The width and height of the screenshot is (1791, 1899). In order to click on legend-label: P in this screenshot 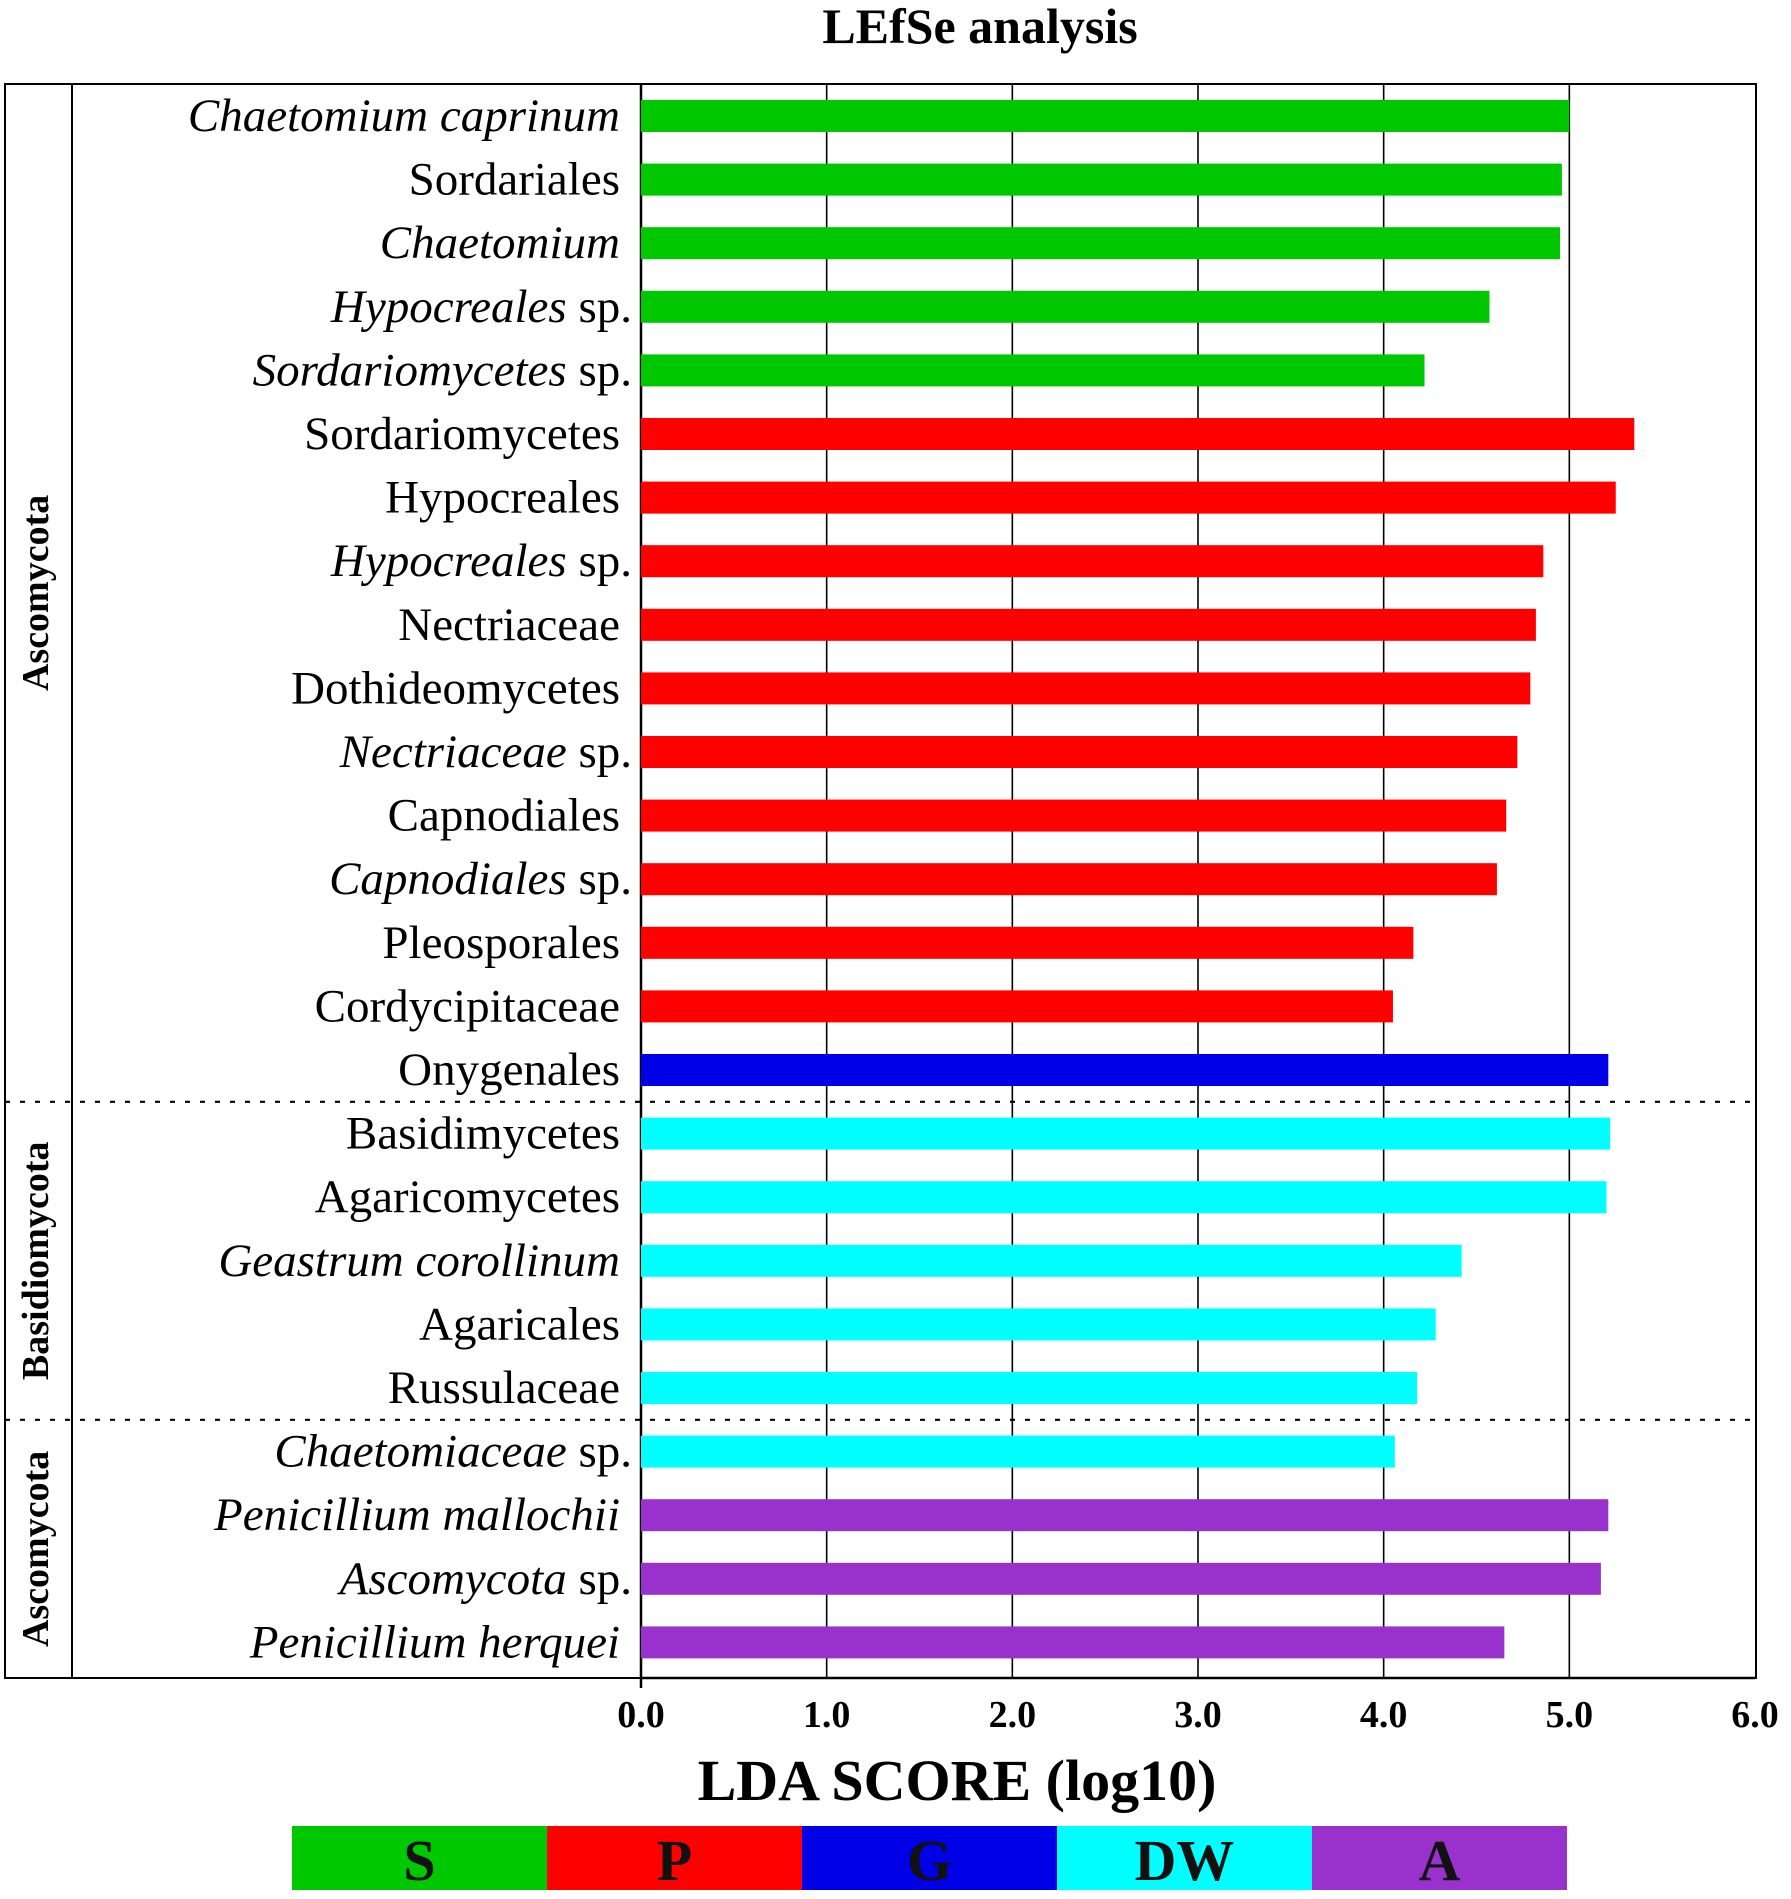, I will do `click(674, 1860)`.